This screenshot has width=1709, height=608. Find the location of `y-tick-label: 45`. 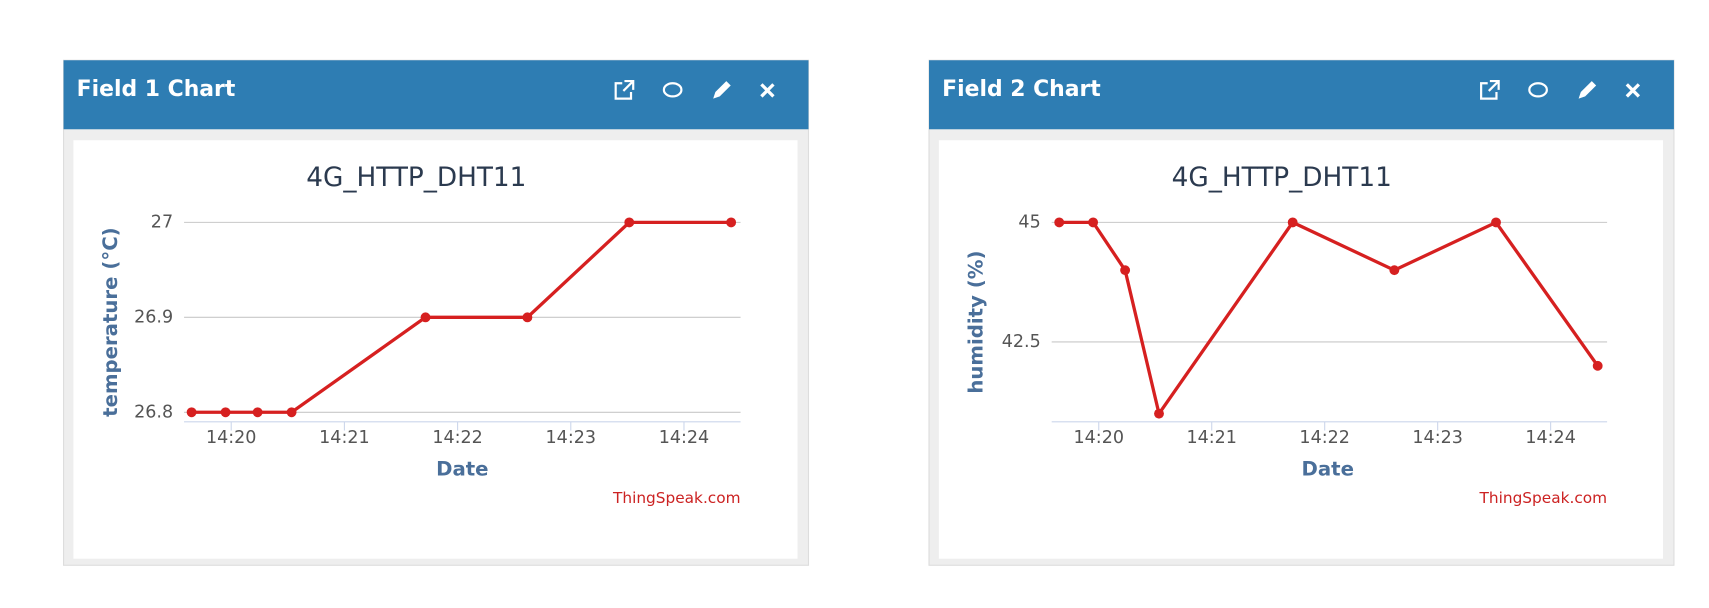

y-tick-label: 45 is located at coordinates (1029, 222).